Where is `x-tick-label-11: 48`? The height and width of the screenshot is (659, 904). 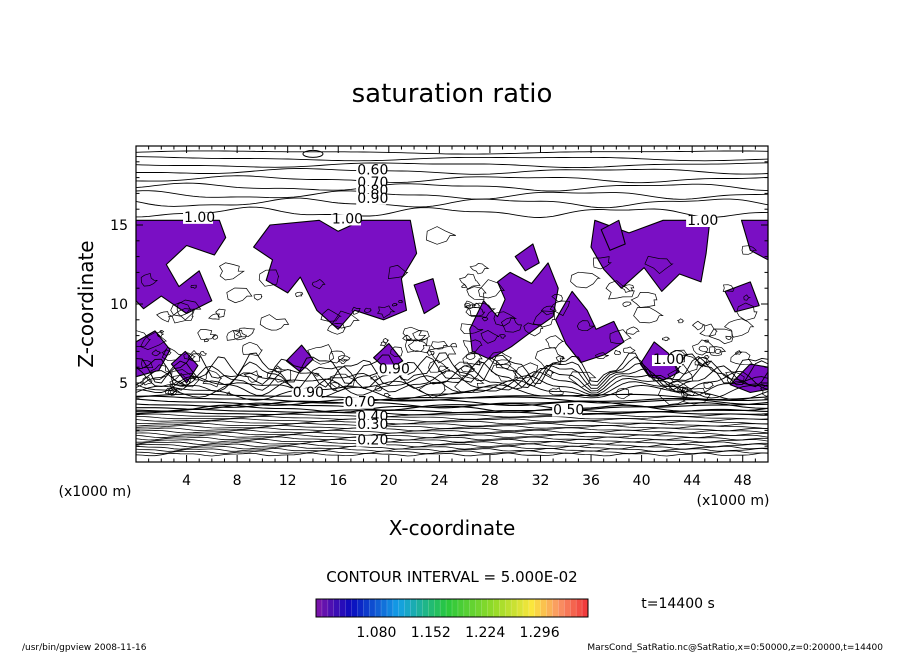 x-tick-label-11: 48 is located at coordinates (743, 481).